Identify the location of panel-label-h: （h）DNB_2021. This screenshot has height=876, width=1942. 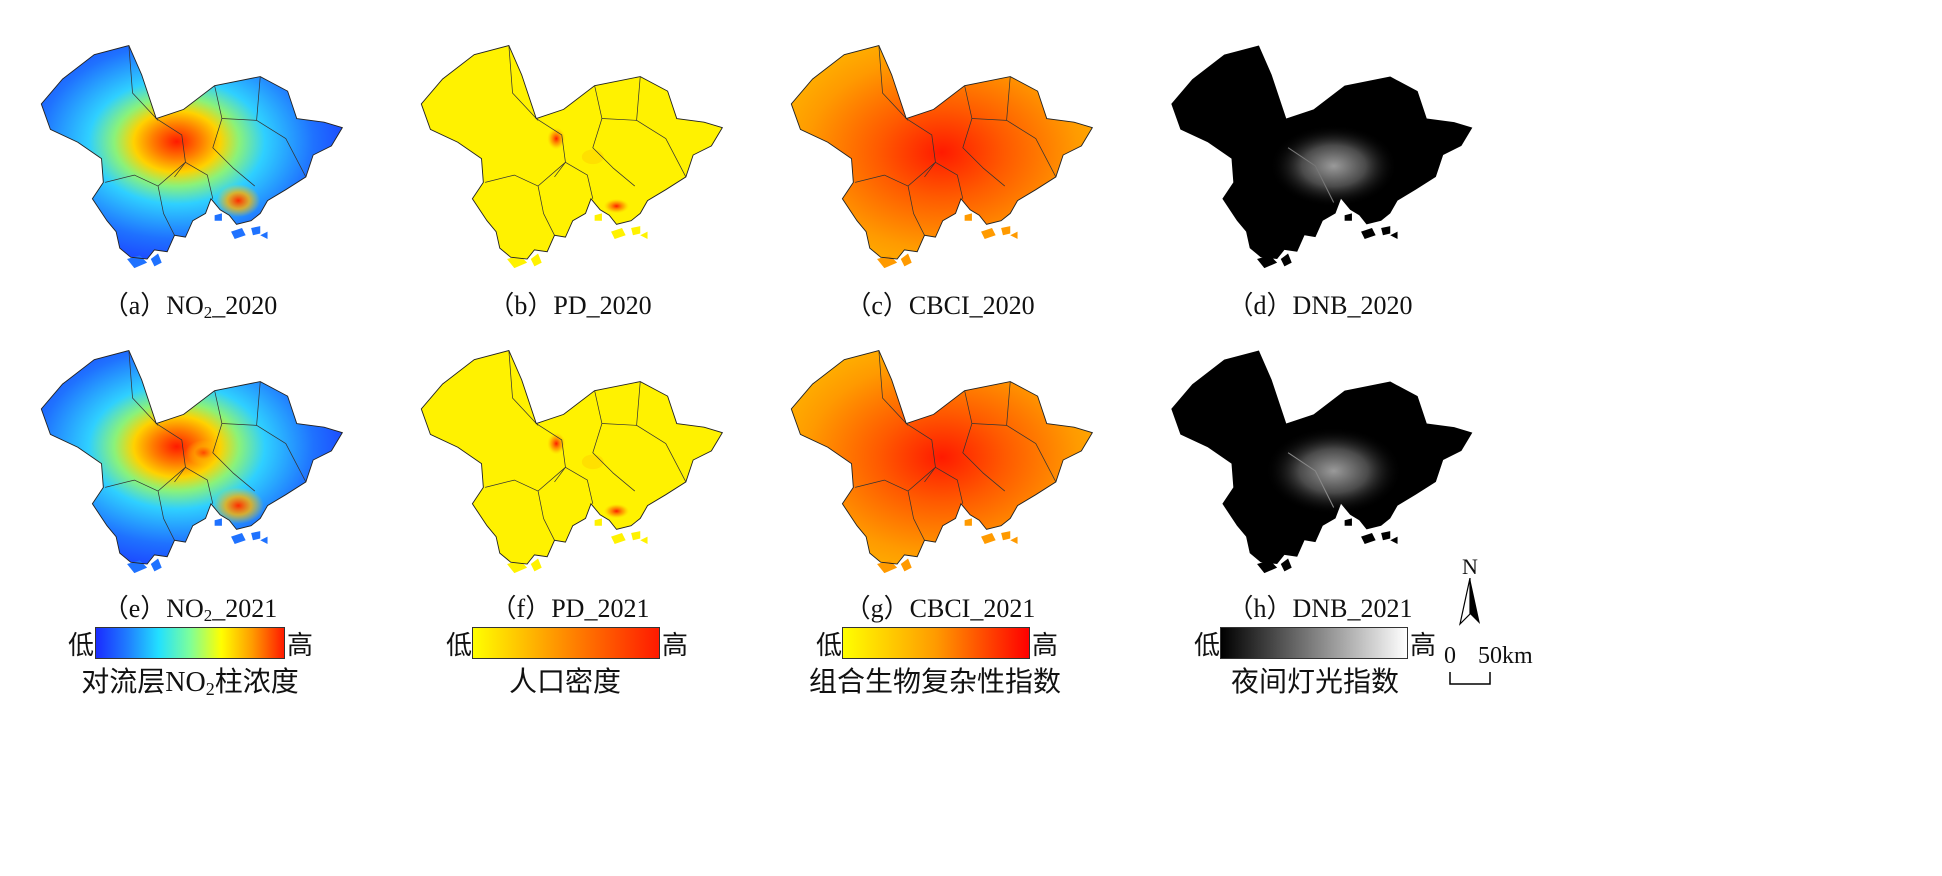
(1320, 608).